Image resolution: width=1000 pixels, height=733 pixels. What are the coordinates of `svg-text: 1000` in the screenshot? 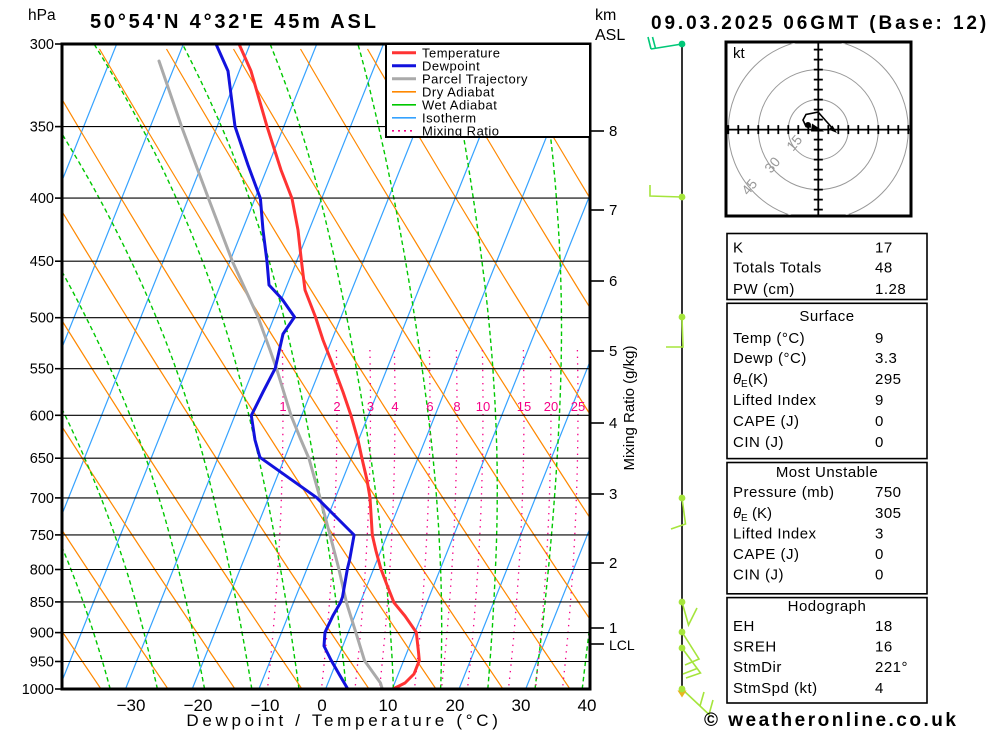 It's located at (38, 690).